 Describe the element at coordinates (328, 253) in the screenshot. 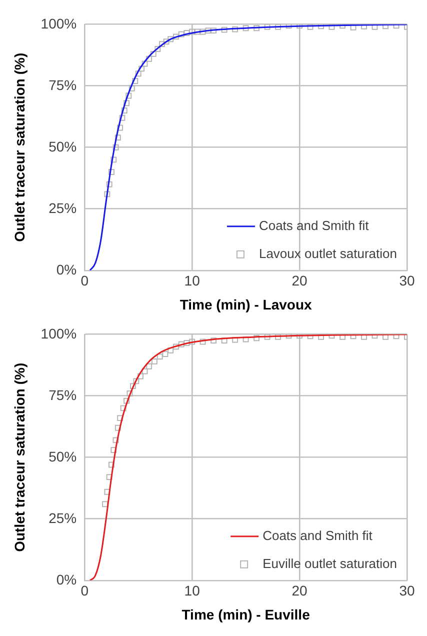

I see `legend-label: Lavoux outlet saturation` at that location.